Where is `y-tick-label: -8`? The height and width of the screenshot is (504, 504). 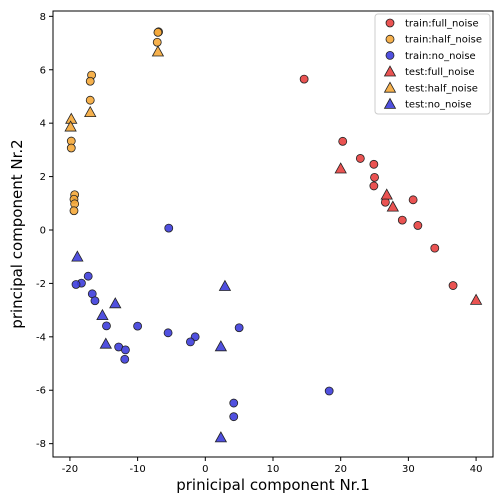
y-tick-label: -8 is located at coordinates (41, 444).